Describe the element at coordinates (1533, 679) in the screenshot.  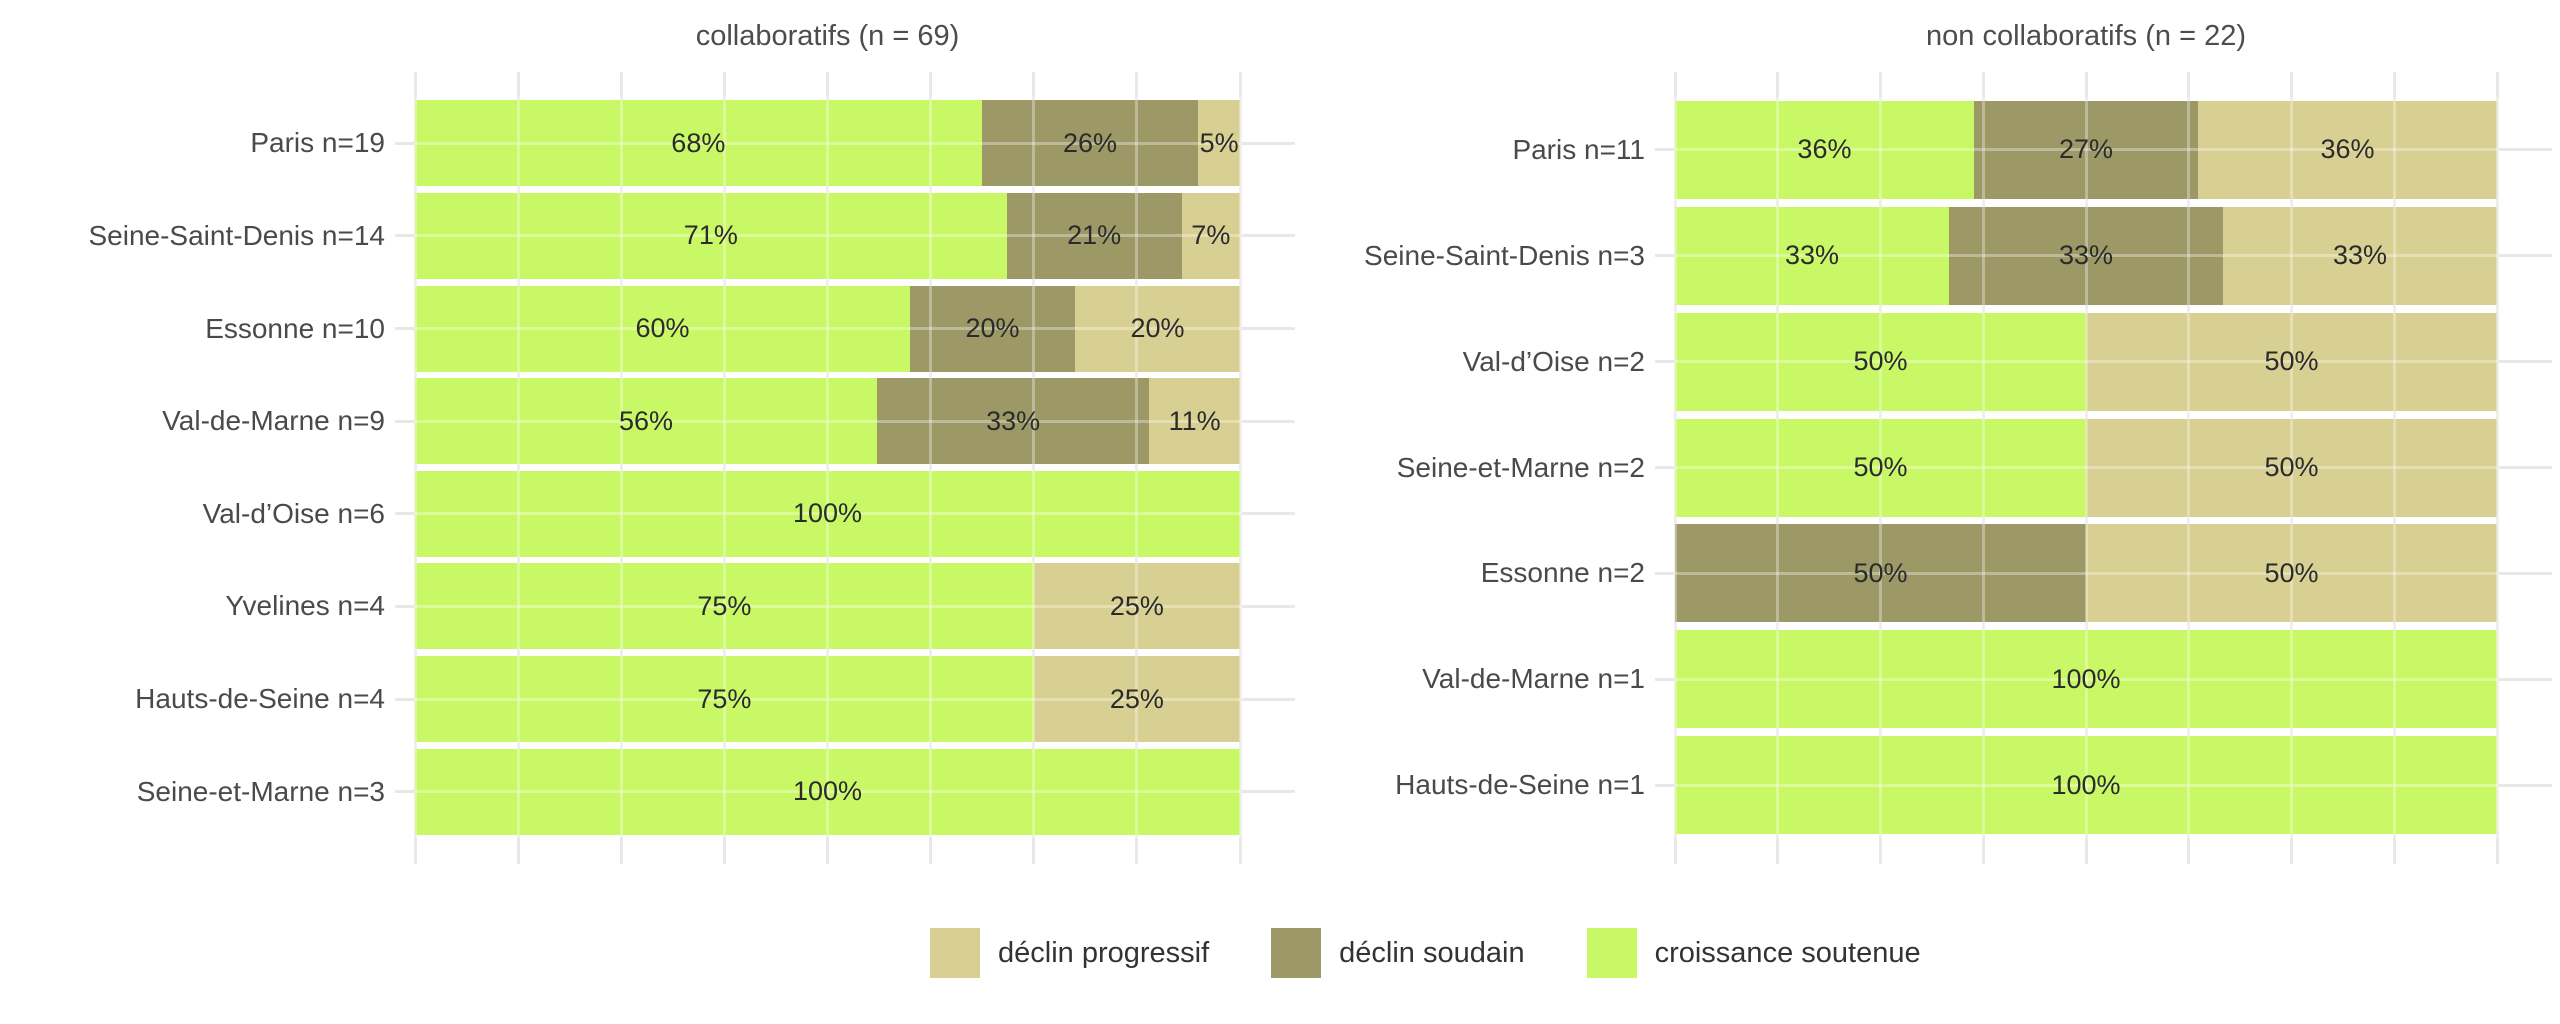
I see `row-label: Val-de-Marne n=1` at that location.